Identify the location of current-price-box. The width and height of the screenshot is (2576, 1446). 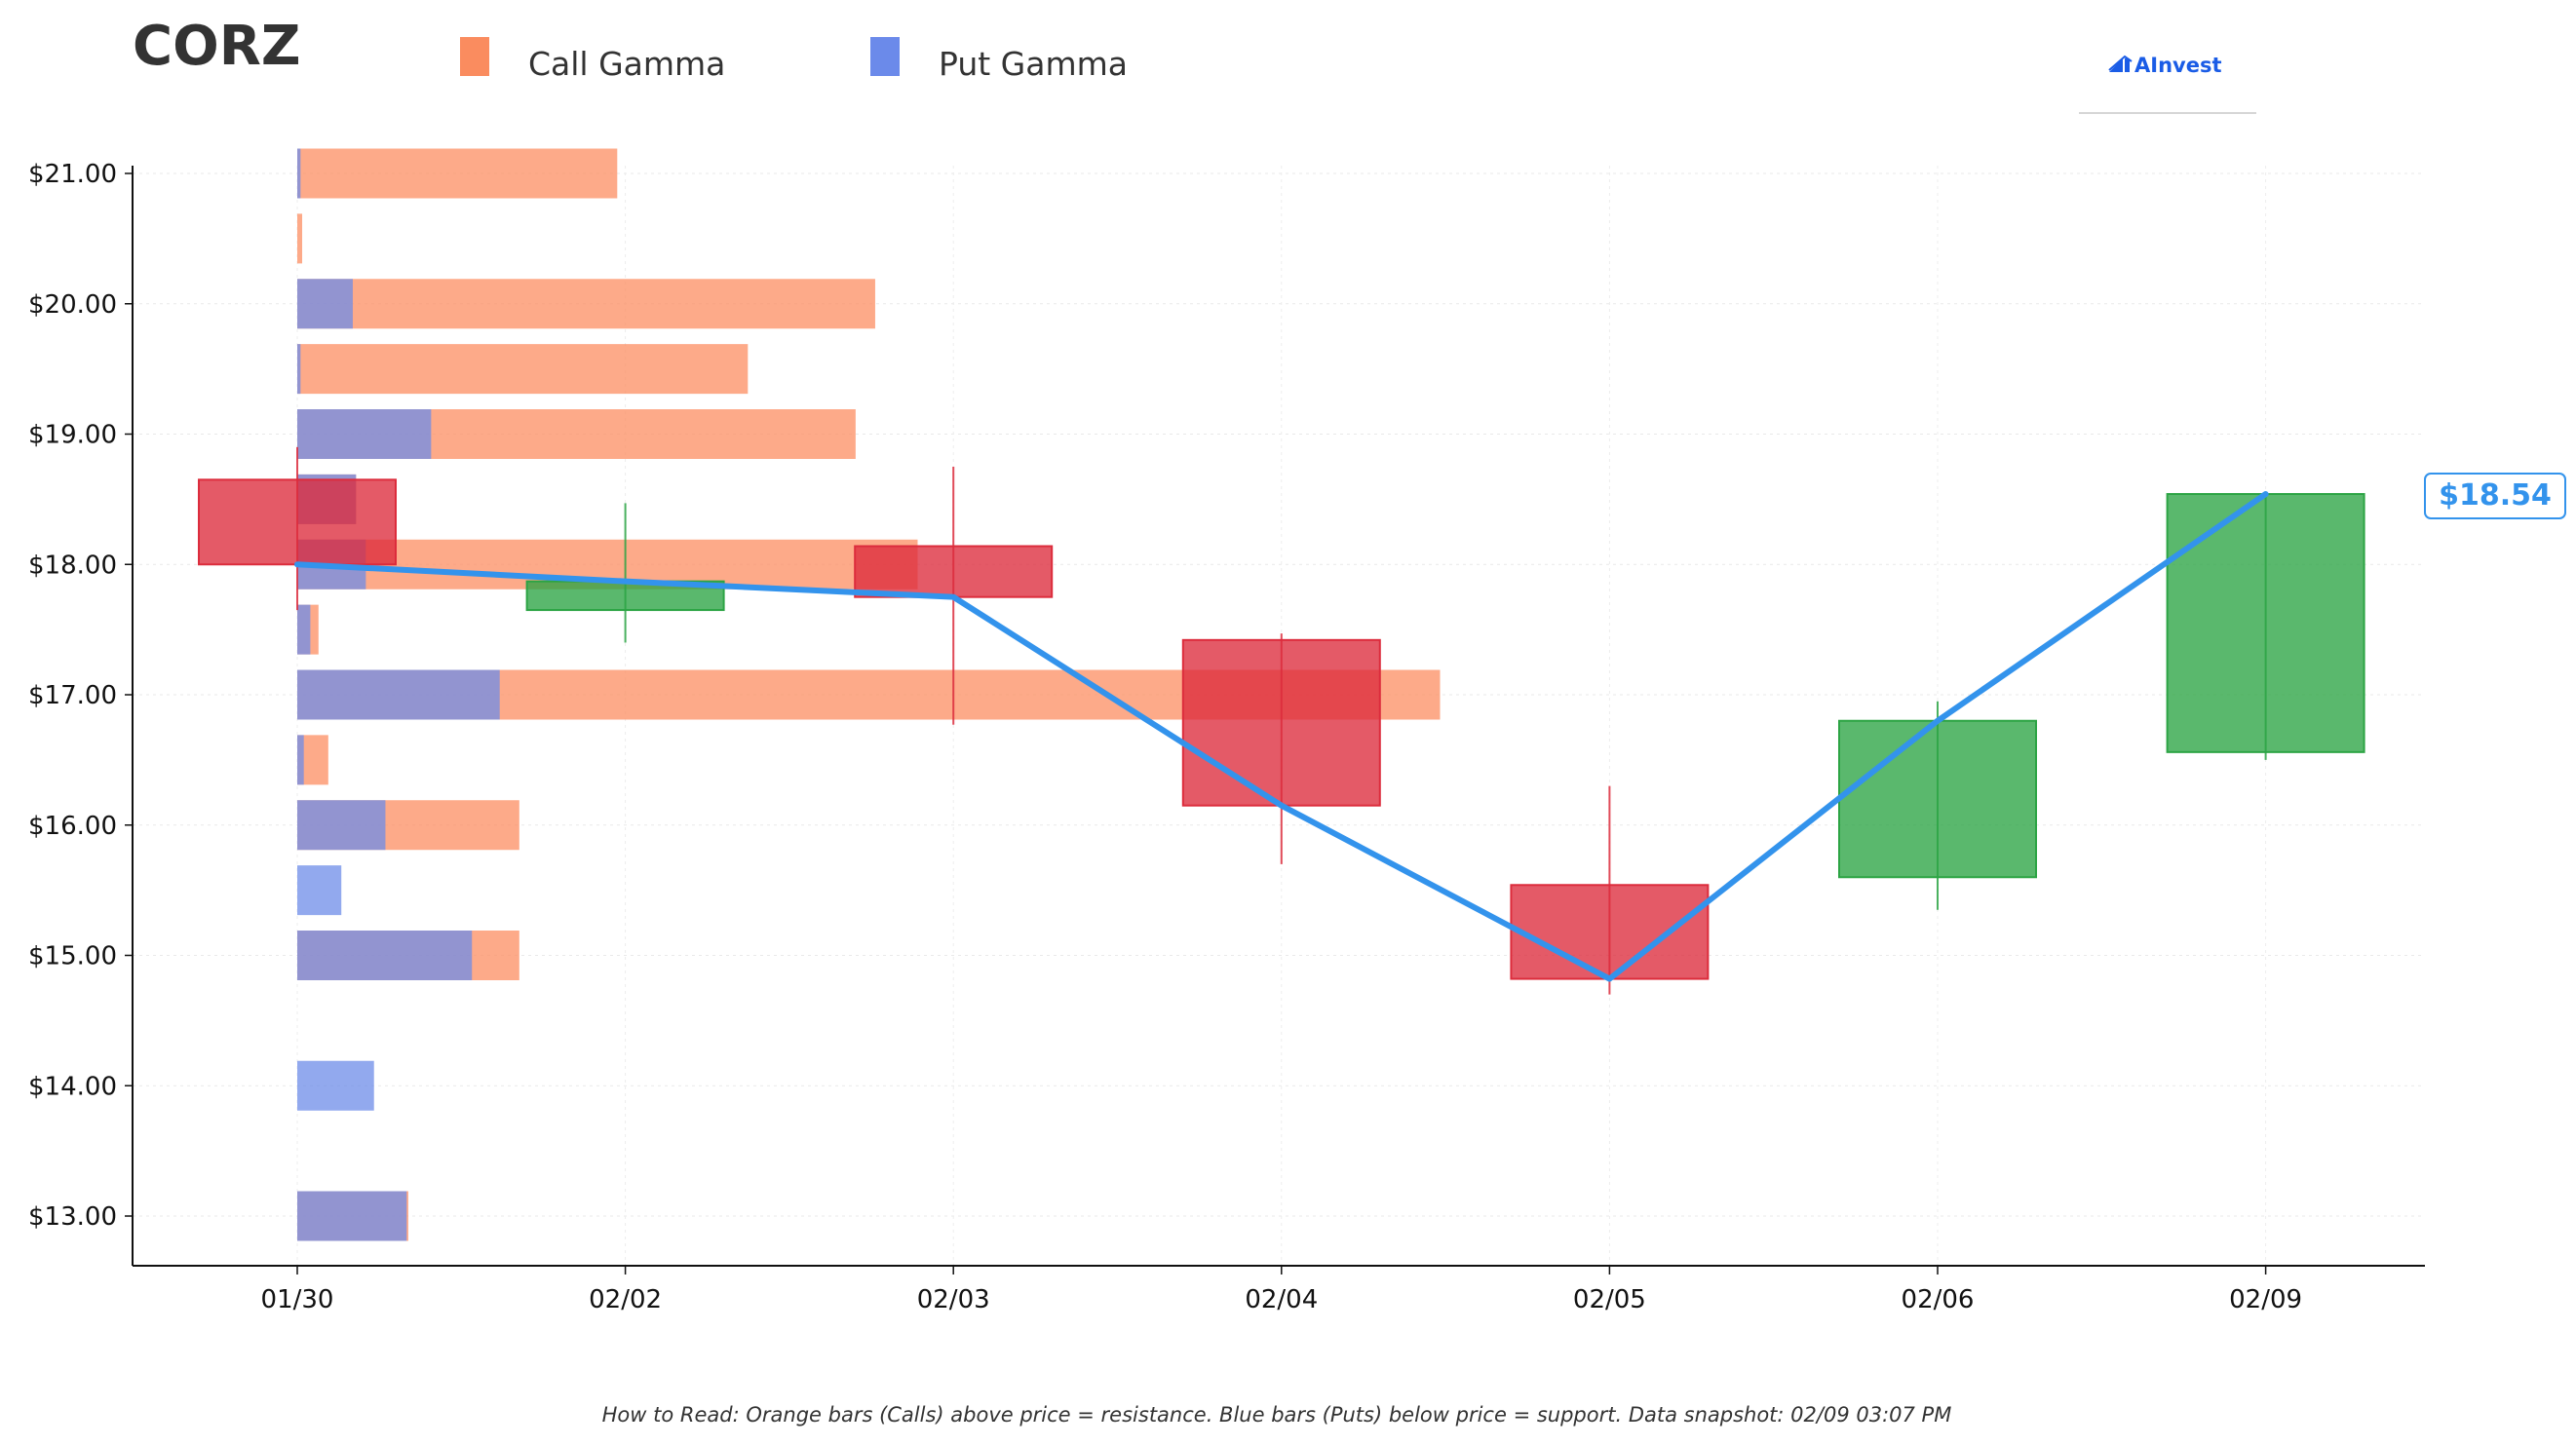
(2495, 496).